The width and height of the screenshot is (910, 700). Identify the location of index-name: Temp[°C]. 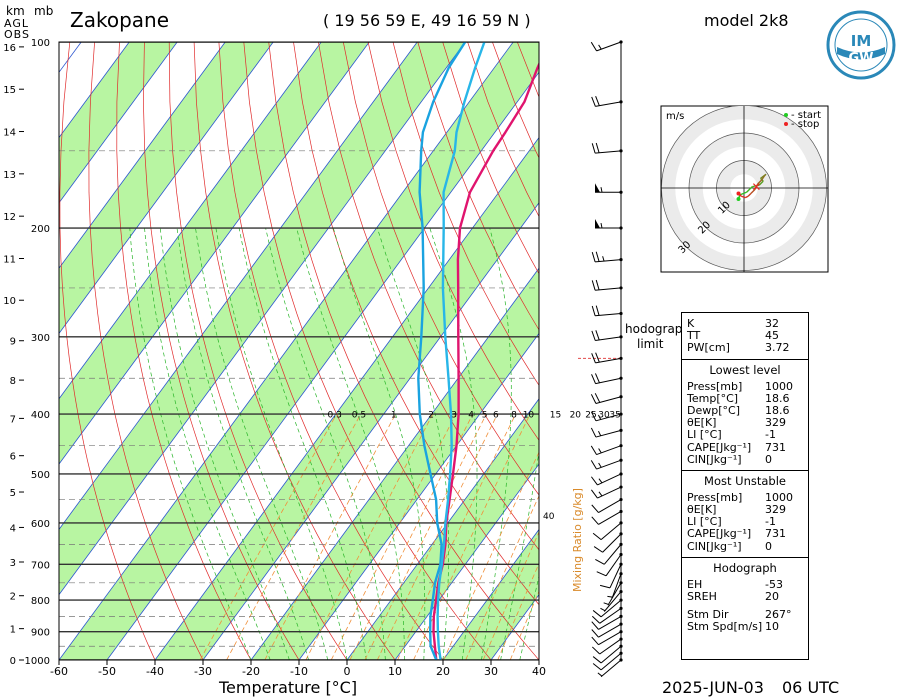
(713, 398).